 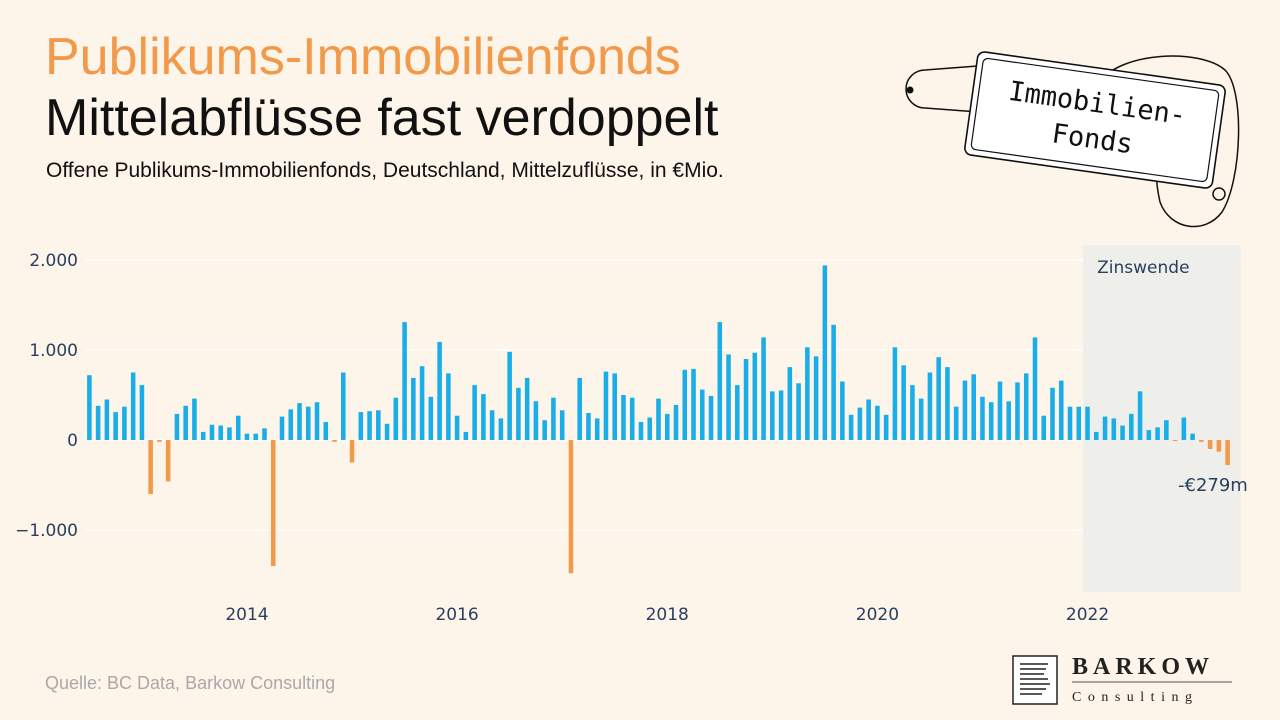 I want to click on y-tick-label: 0, so click(x=72, y=441).